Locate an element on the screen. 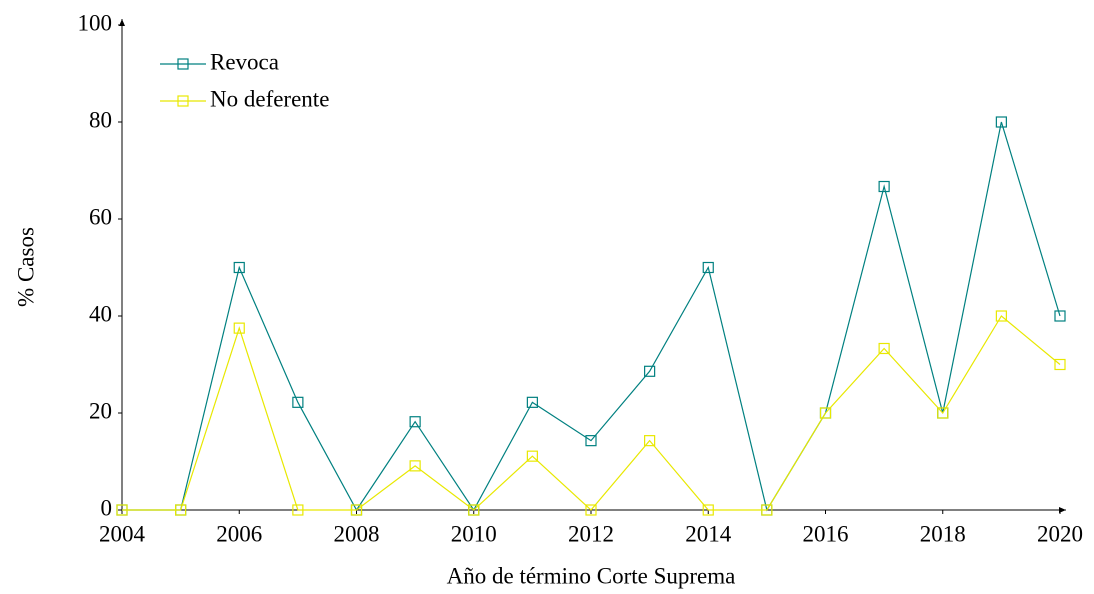 Image resolution: width=1094 pixels, height=594 pixels. y-tick-label: 60 is located at coordinates (100, 216).